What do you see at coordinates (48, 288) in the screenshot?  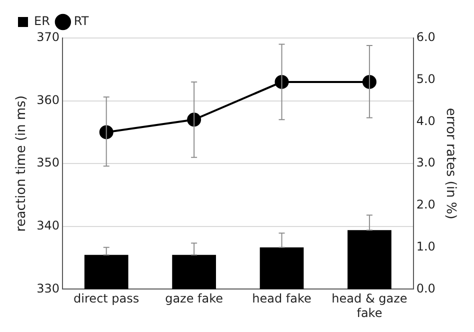 I see `y-tick-label: 330` at bounding box center [48, 288].